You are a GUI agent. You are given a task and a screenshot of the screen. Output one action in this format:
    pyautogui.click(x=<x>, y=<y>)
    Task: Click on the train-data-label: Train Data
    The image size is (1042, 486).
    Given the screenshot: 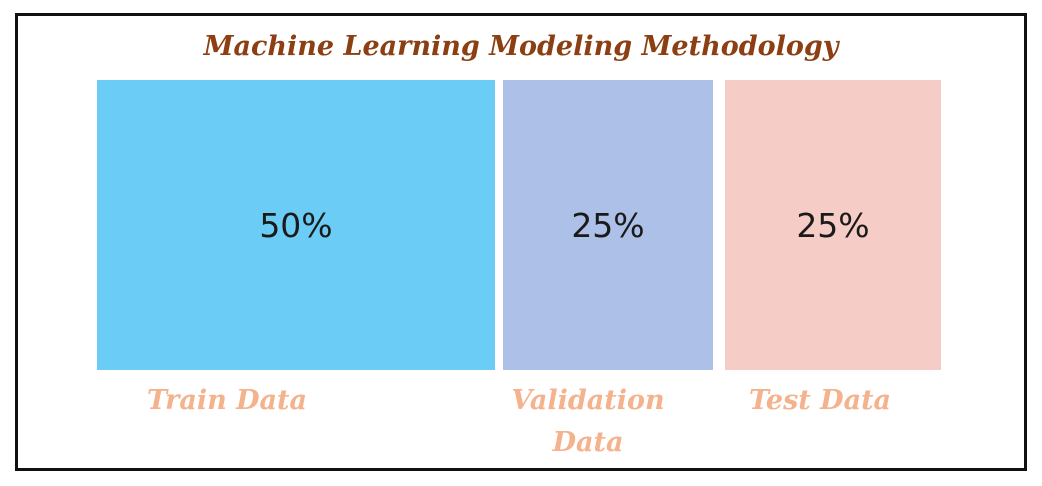 What is the action you would take?
    pyautogui.click(x=226, y=400)
    